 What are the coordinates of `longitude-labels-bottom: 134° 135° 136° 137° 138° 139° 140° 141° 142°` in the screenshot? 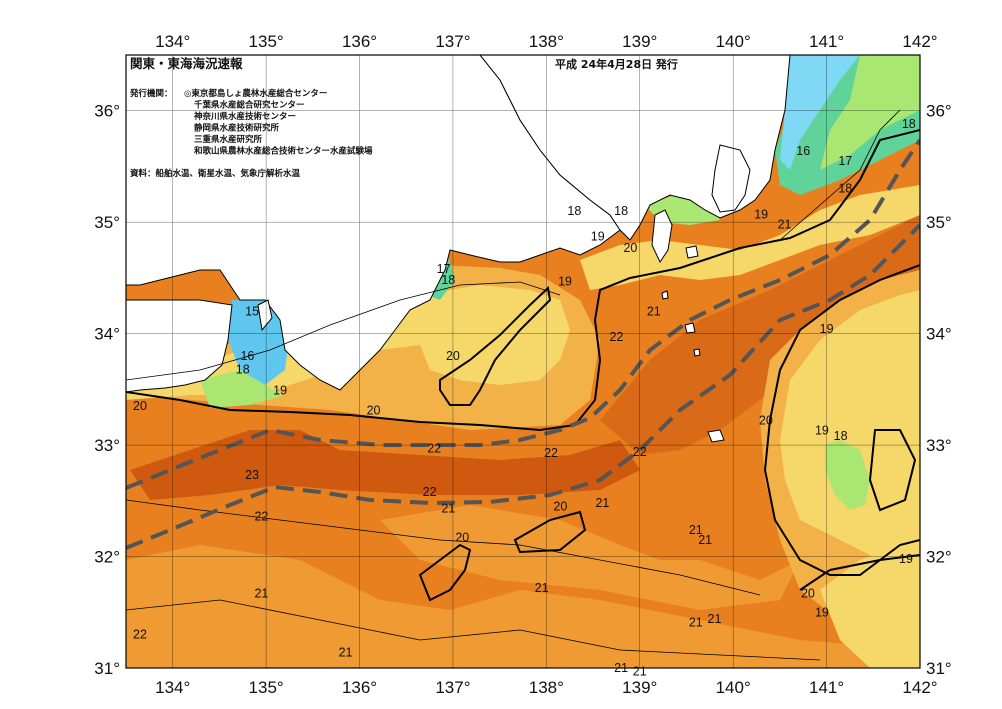 It's located at (546, 687).